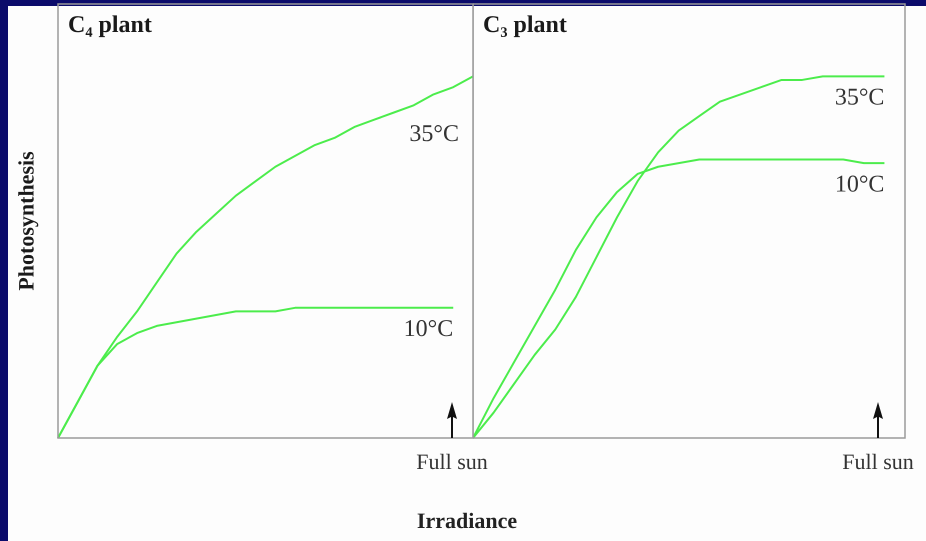 The height and width of the screenshot is (541, 926). I want to click on chart-title: C₄ plant, so click(110, 25).